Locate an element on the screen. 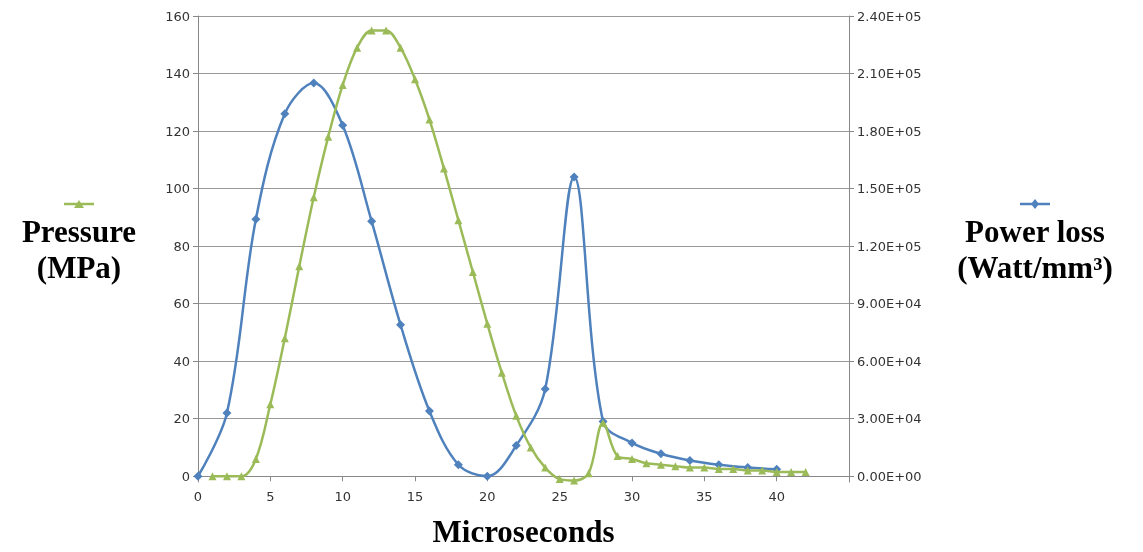 This screenshot has height=552, width=1143. x-tick-label: 30 is located at coordinates (632, 496).